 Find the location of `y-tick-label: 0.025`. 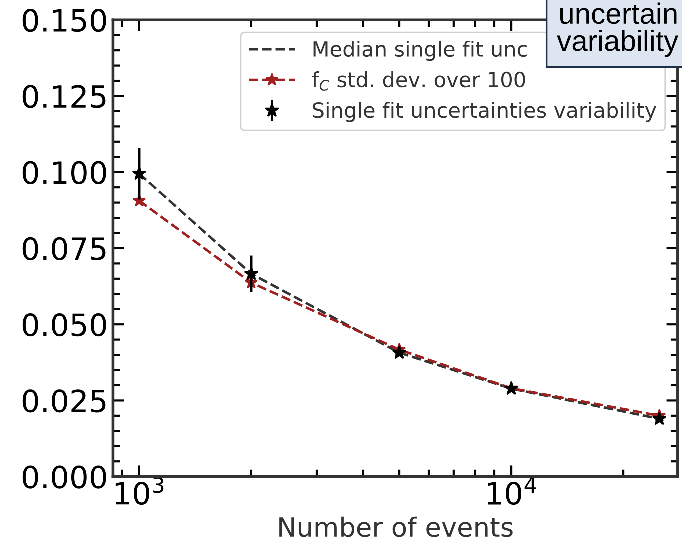

y-tick-label: 0.025 is located at coordinates (64, 401).